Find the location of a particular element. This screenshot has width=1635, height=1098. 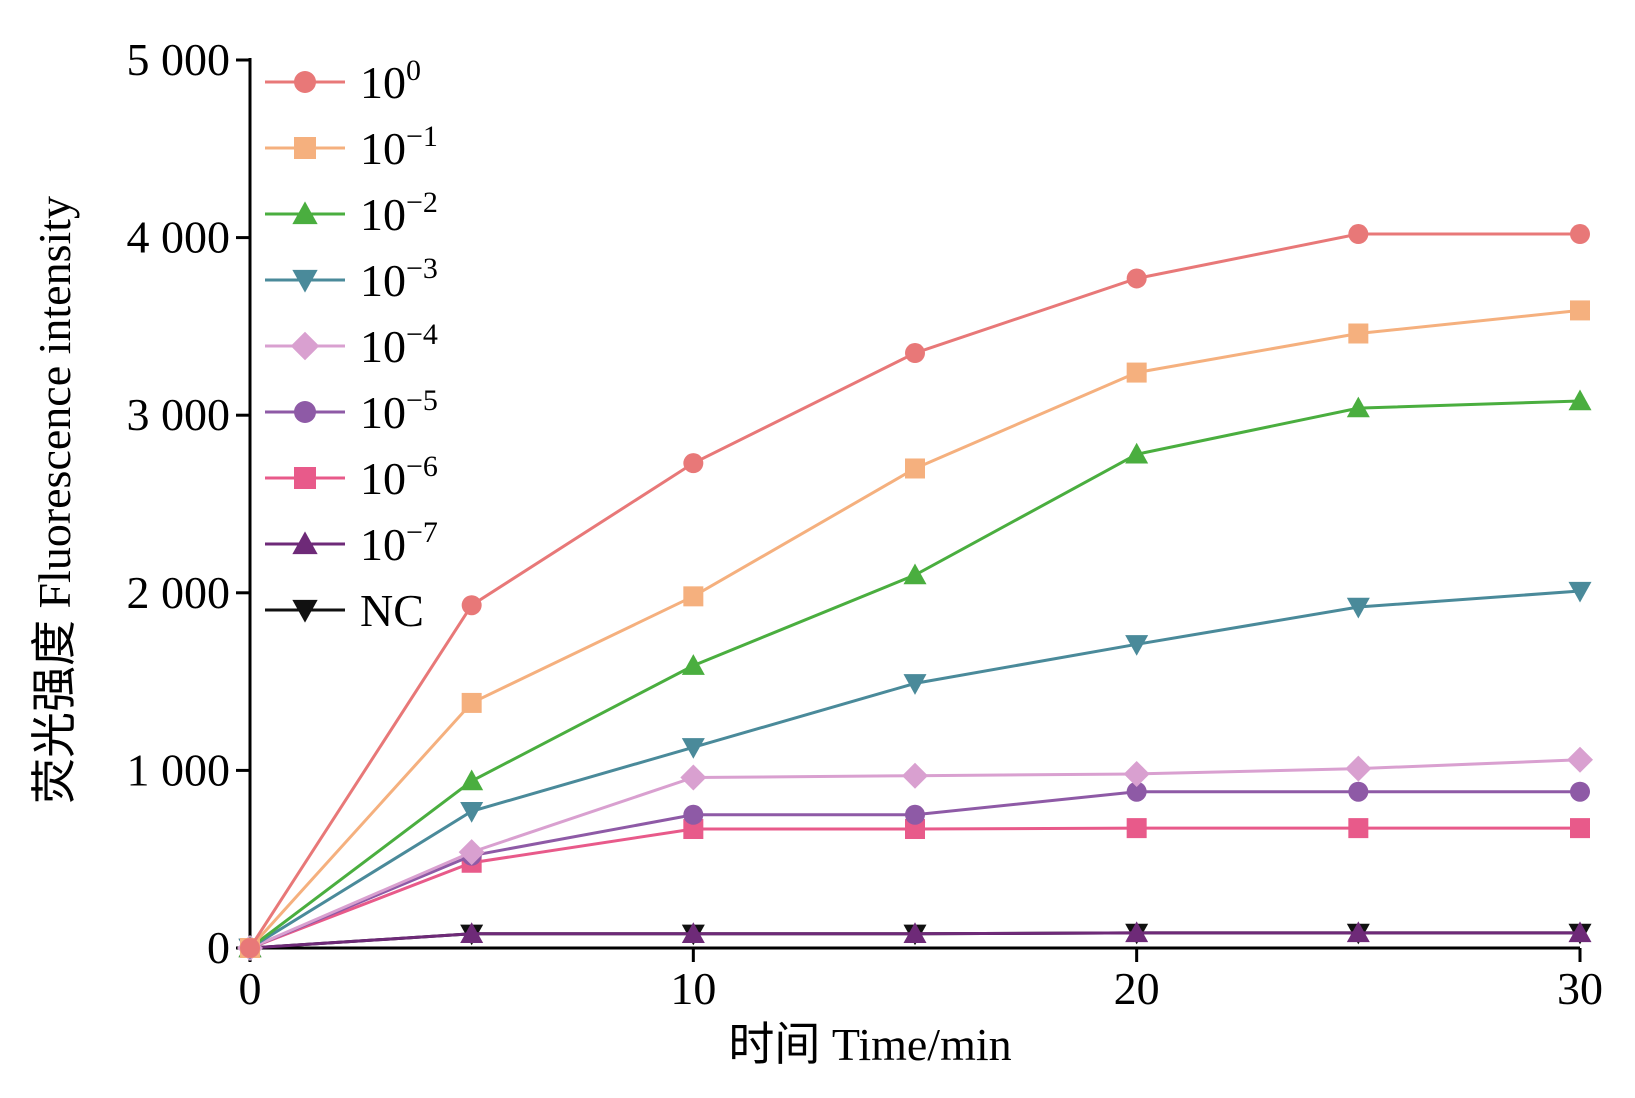

y-tick-label: 1 000 is located at coordinates (179, 769).